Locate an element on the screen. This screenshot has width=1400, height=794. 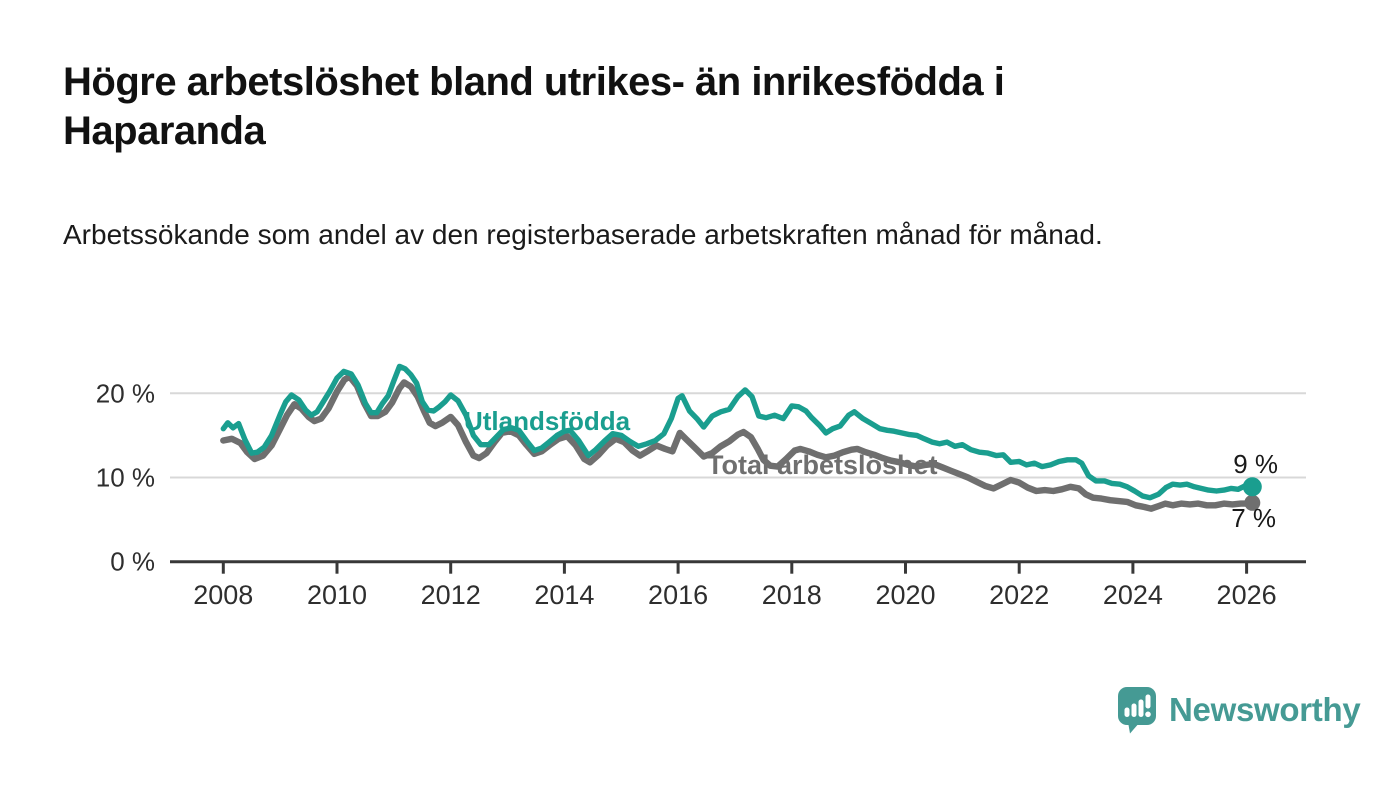
x-tick-label: 2008 is located at coordinates (223, 595).